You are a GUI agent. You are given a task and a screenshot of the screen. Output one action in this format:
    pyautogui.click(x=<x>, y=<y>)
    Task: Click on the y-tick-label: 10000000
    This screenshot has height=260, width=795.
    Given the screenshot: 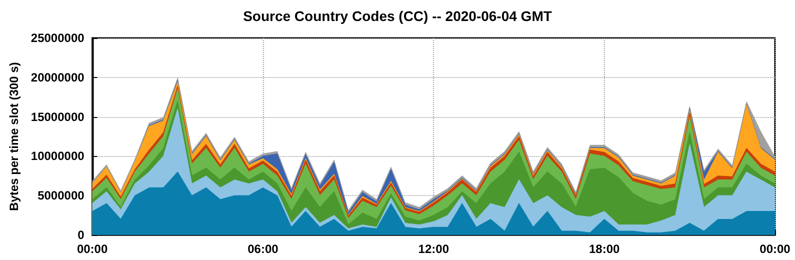 What is the action you would take?
    pyautogui.click(x=57, y=156)
    